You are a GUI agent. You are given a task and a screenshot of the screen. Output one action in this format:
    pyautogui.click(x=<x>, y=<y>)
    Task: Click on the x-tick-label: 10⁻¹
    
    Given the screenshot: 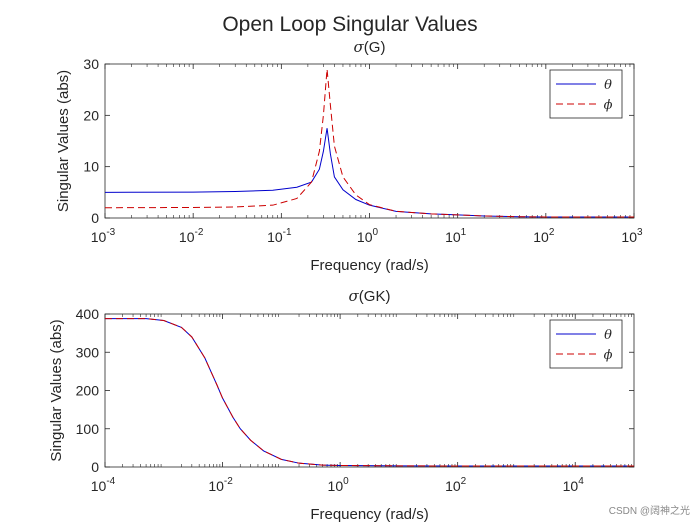 What is the action you would take?
    pyautogui.click(x=279, y=236)
    